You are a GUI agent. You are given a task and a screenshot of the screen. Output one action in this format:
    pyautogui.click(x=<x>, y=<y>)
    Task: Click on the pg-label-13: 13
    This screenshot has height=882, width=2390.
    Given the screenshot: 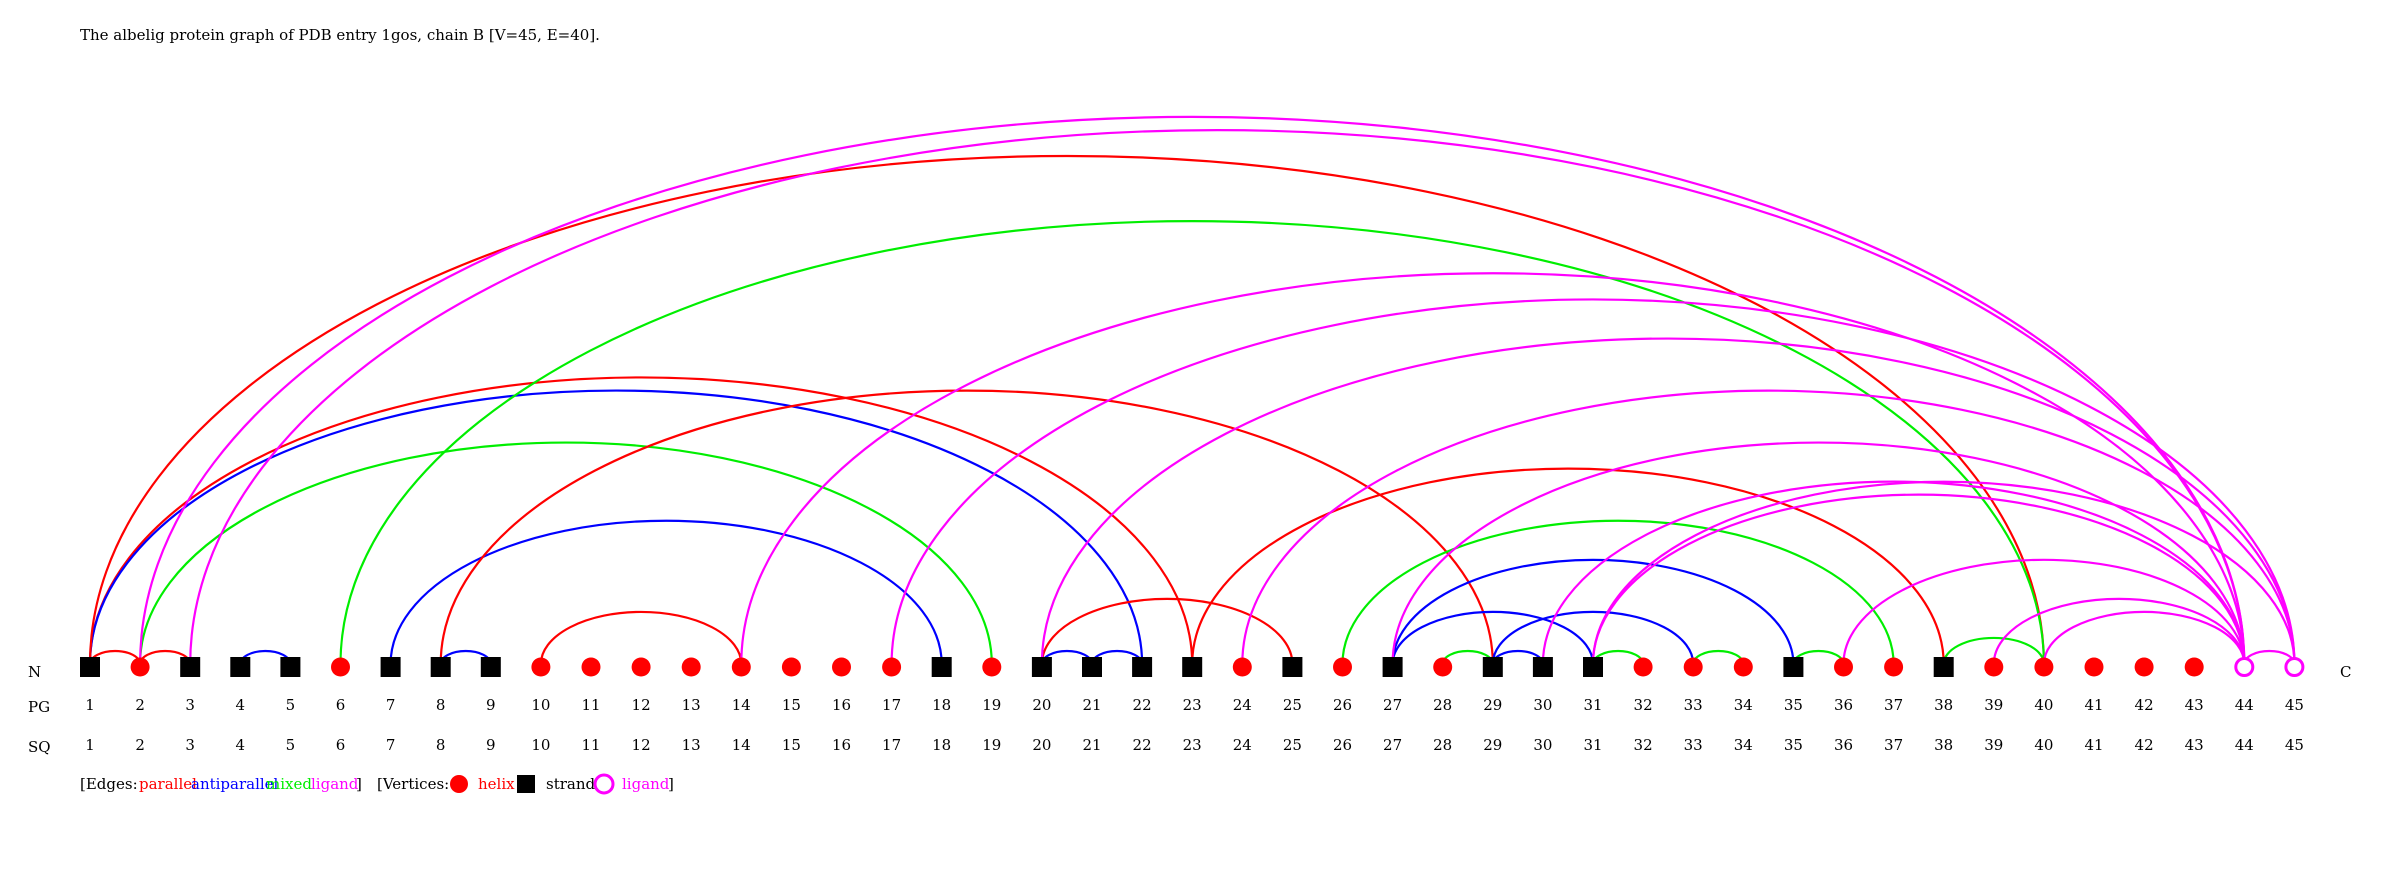 What is the action you would take?
    pyautogui.click(x=691, y=705)
    